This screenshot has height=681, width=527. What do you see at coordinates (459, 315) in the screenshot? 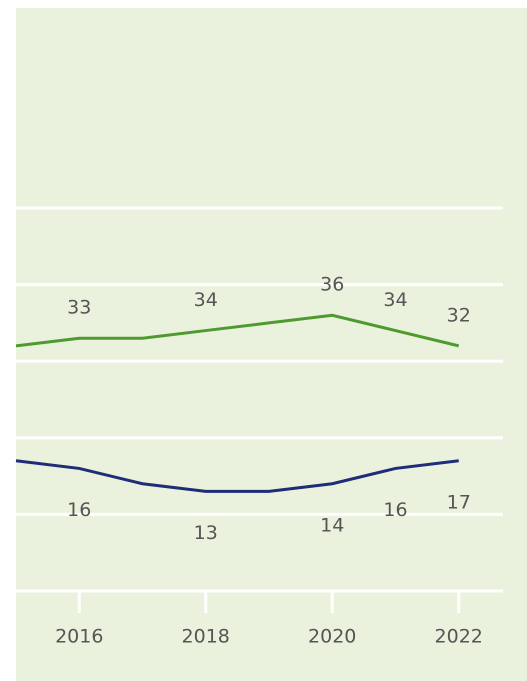
I see `data-label: 32` at bounding box center [459, 315].